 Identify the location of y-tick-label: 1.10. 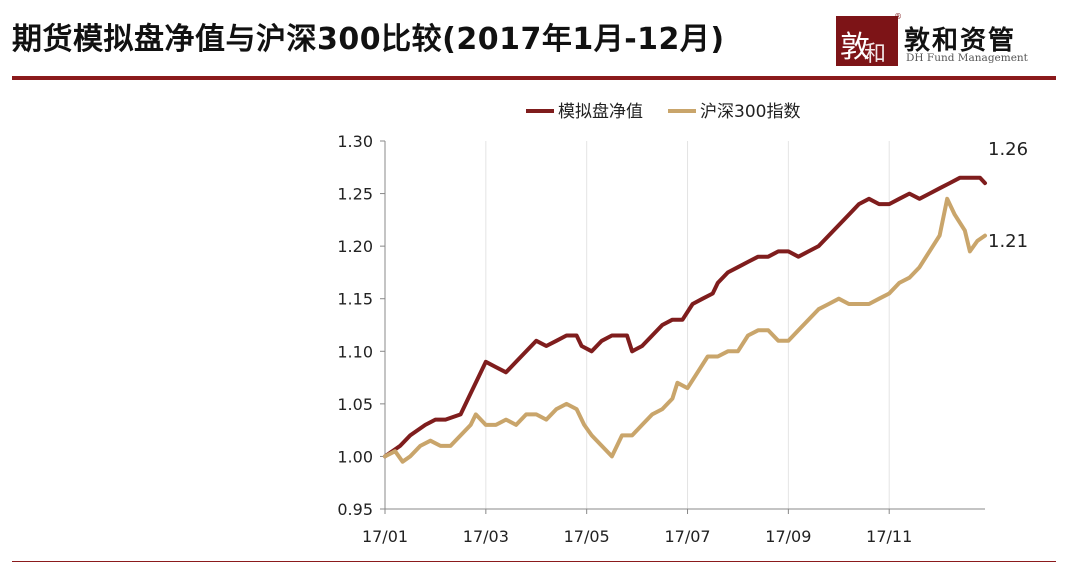
(355, 351).